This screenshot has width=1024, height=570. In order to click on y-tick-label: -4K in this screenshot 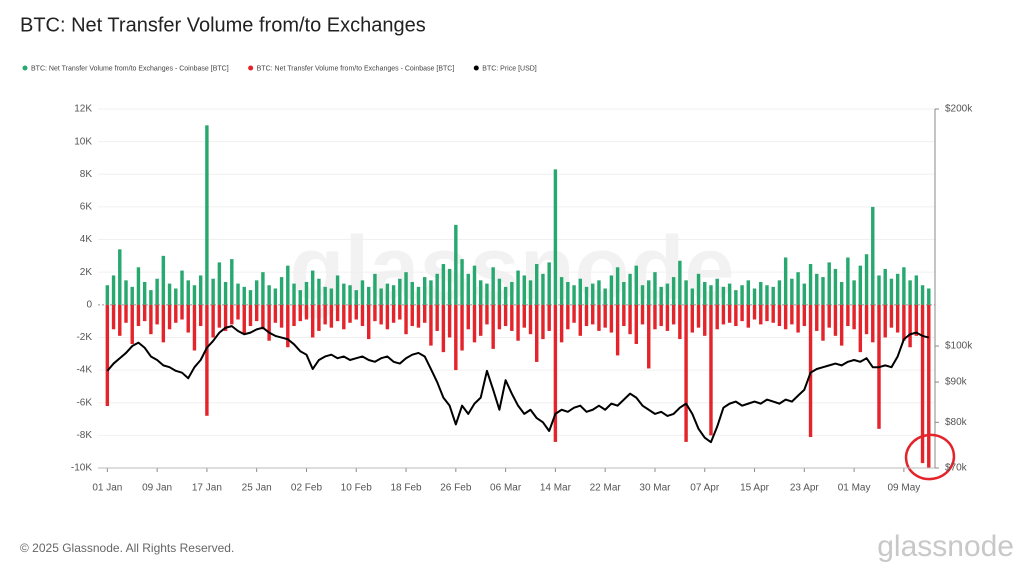, I will do `click(84, 370)`.